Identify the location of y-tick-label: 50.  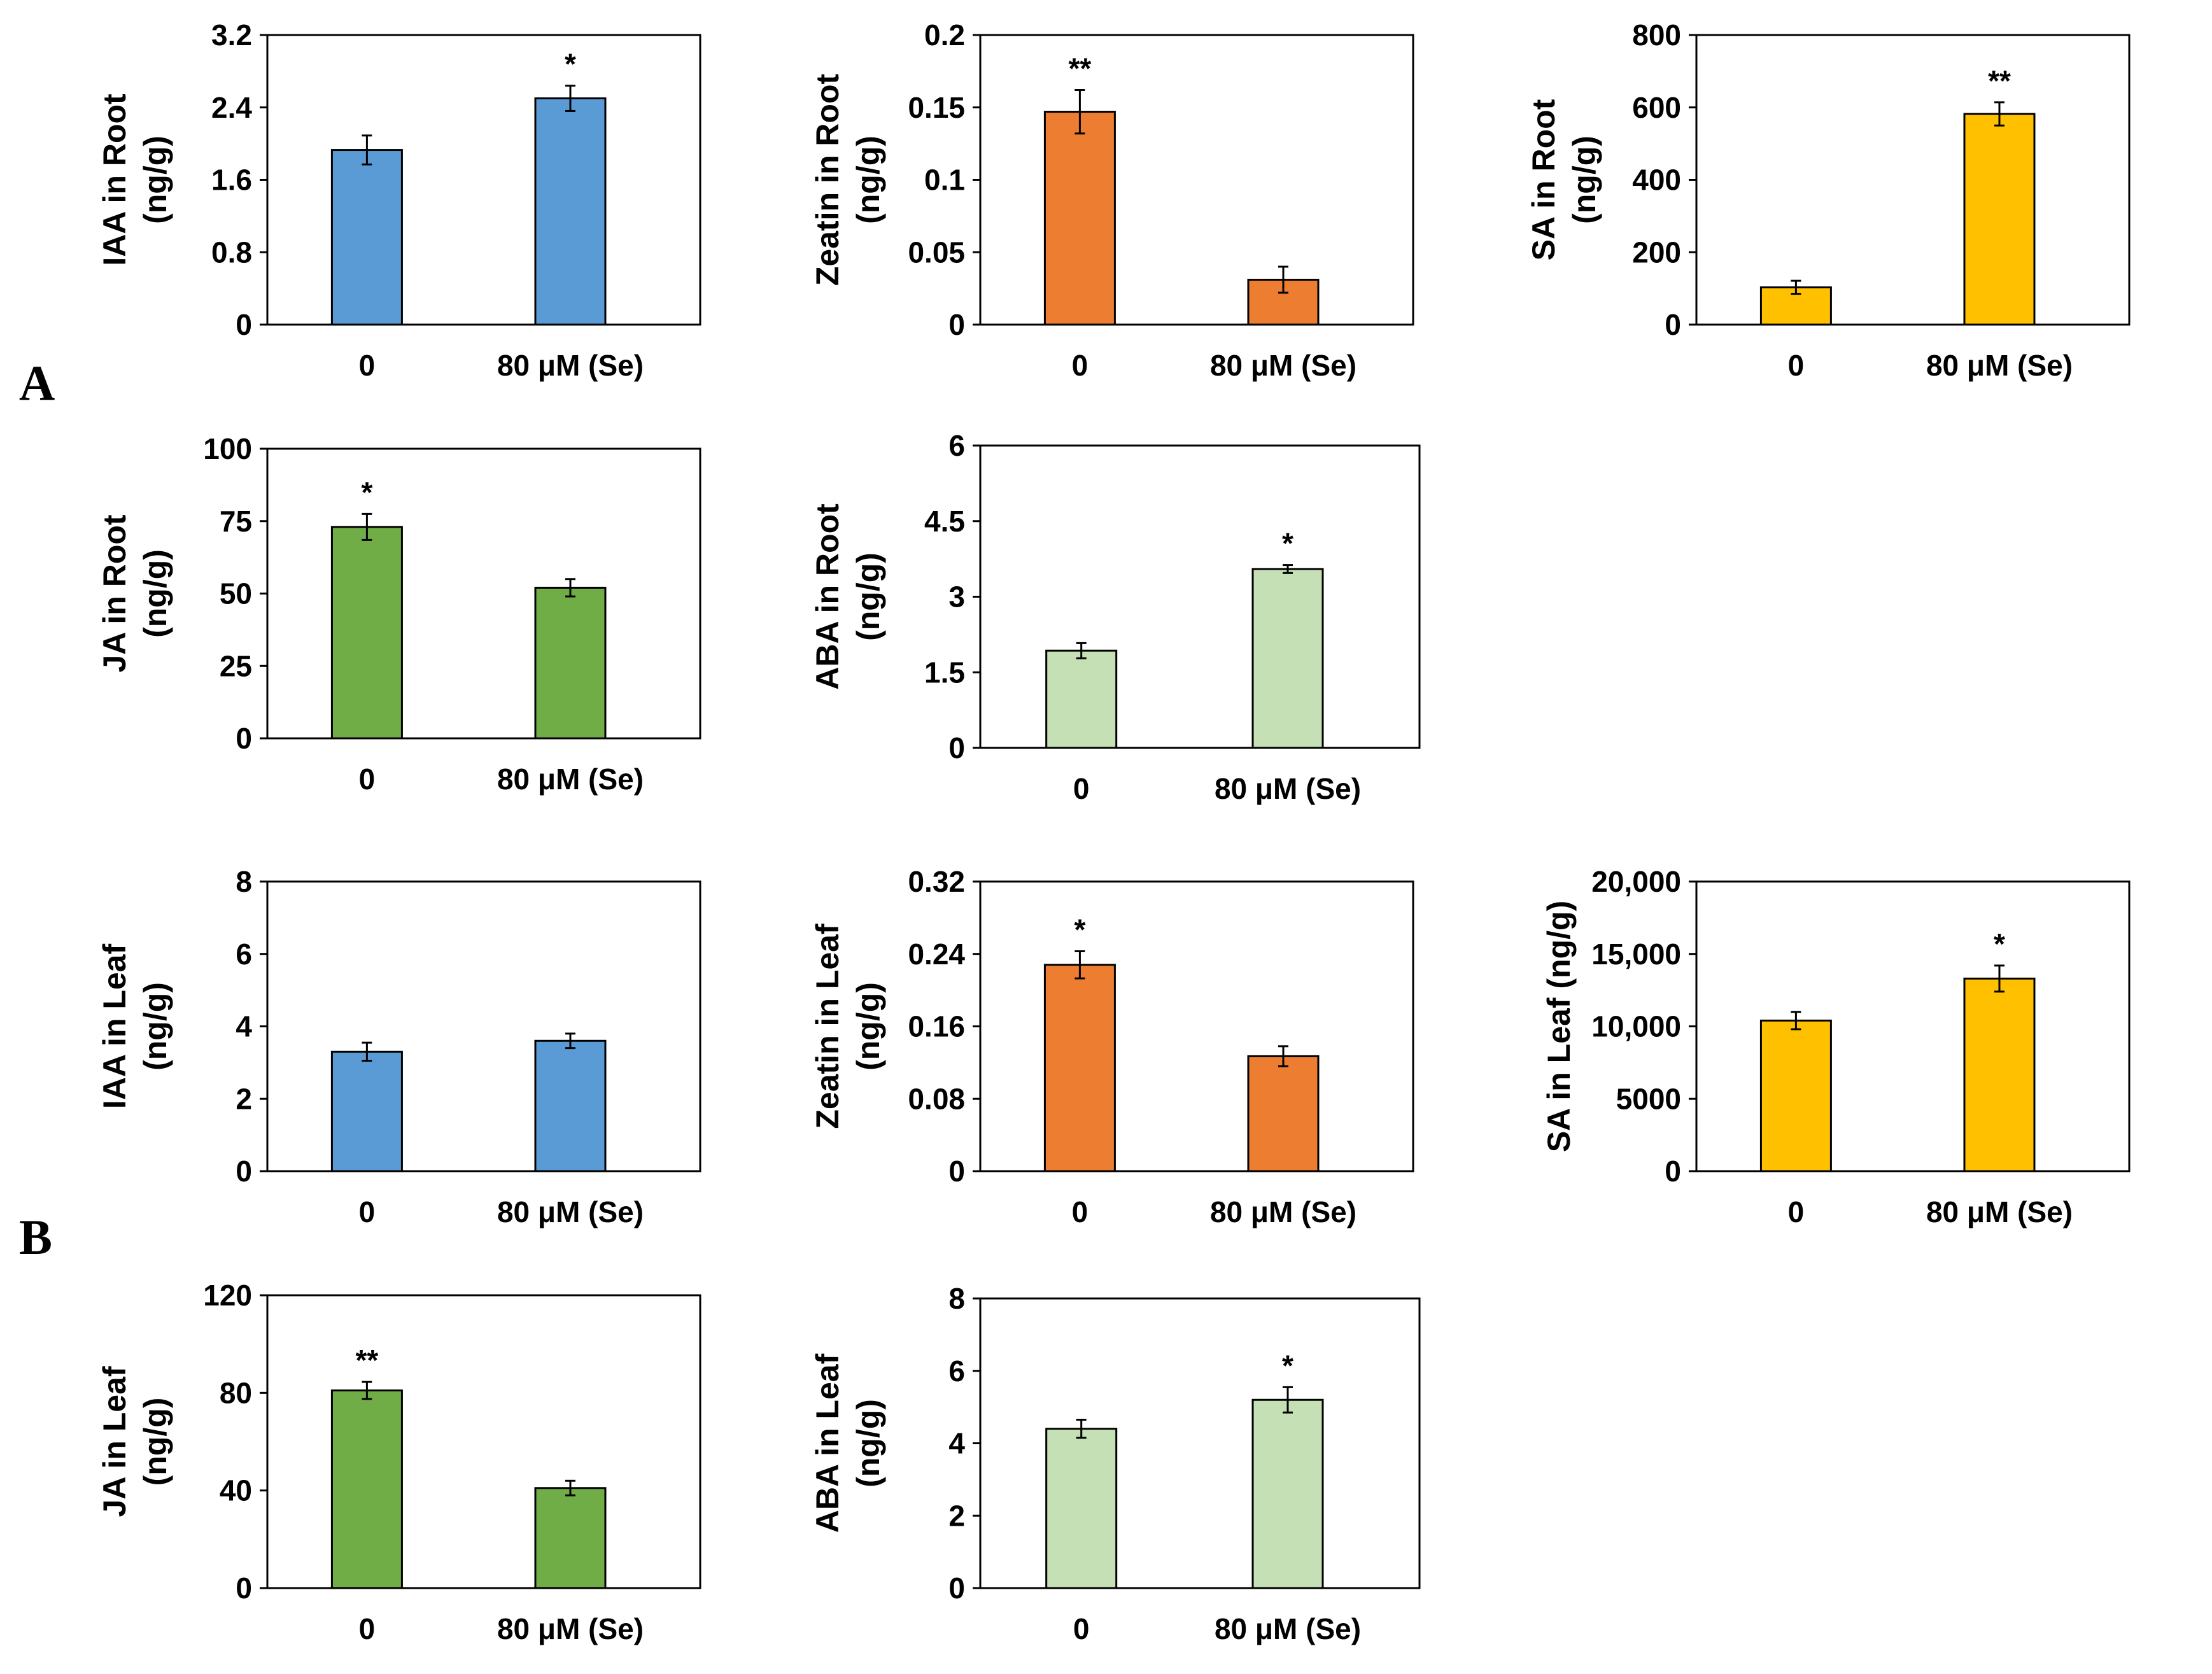
(236, 593).